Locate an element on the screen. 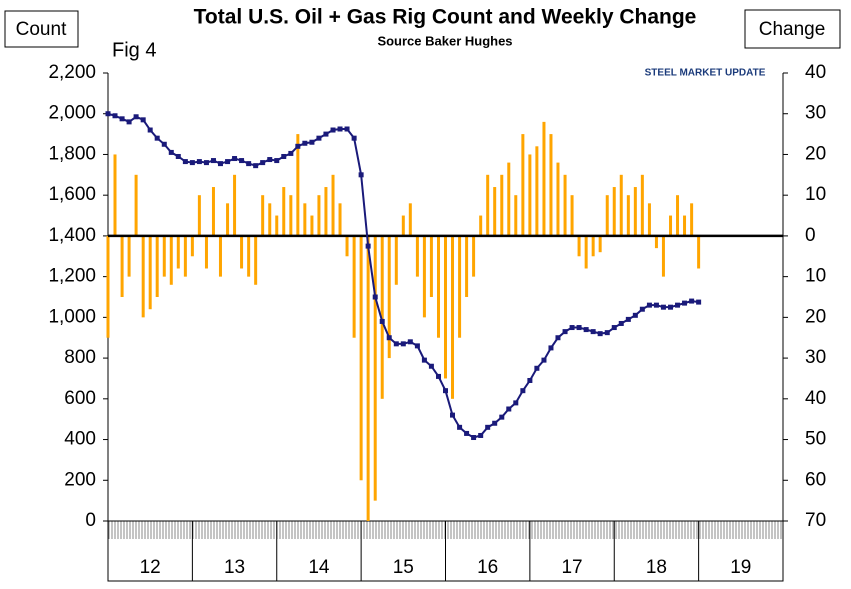 The image size is (851, 589). y2-tick-label: 0 is located at coordinates (810, 235).